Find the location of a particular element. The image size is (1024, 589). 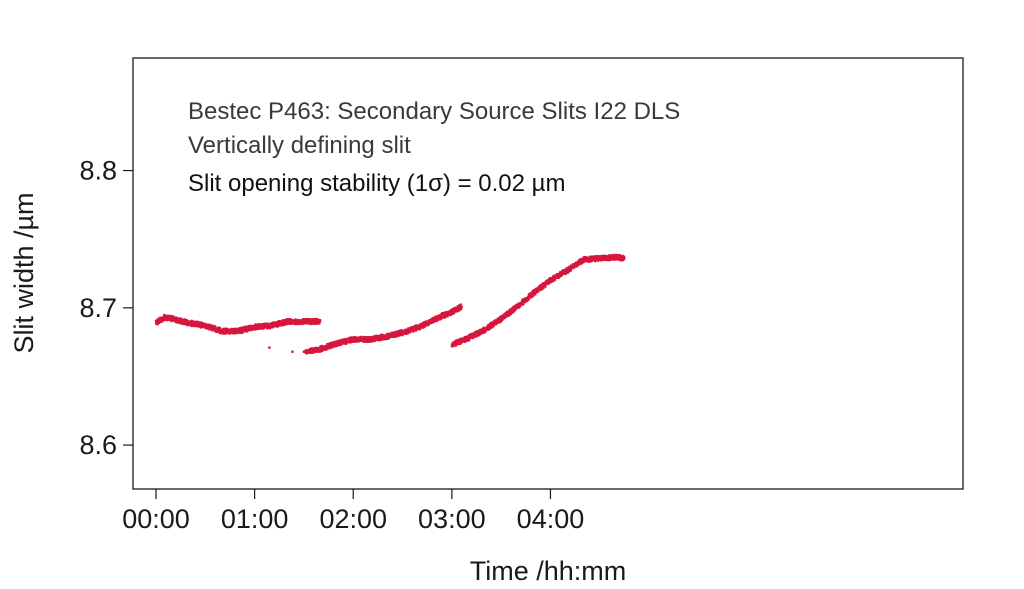

data-points is located at coordinates (390, 304).